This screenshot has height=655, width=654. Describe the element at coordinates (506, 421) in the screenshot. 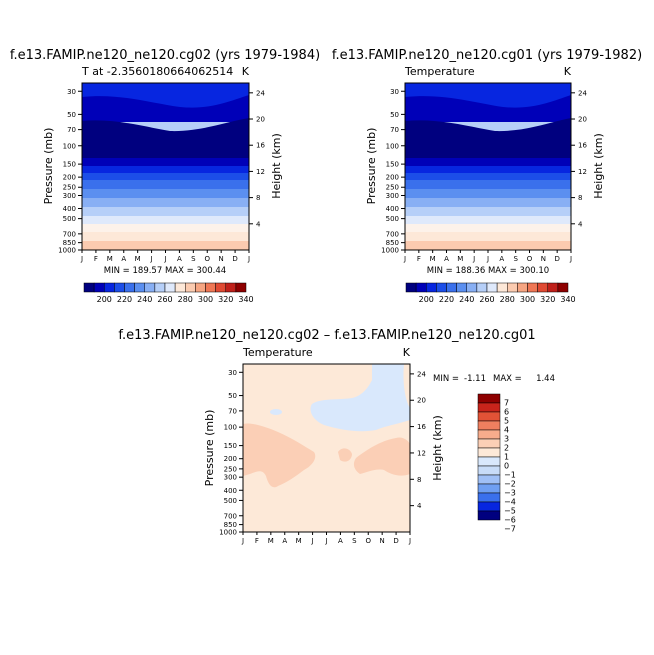

I see `colorbar-label: 5` at that location.